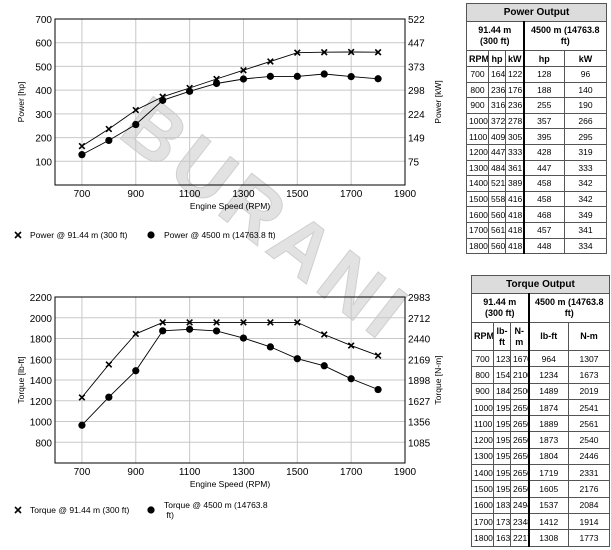 The height and width of the screenshot is (550, 611). Describe the element at coordinates (477, 152) in the screenshot. I see `power-table-cell: 1200` at that location.